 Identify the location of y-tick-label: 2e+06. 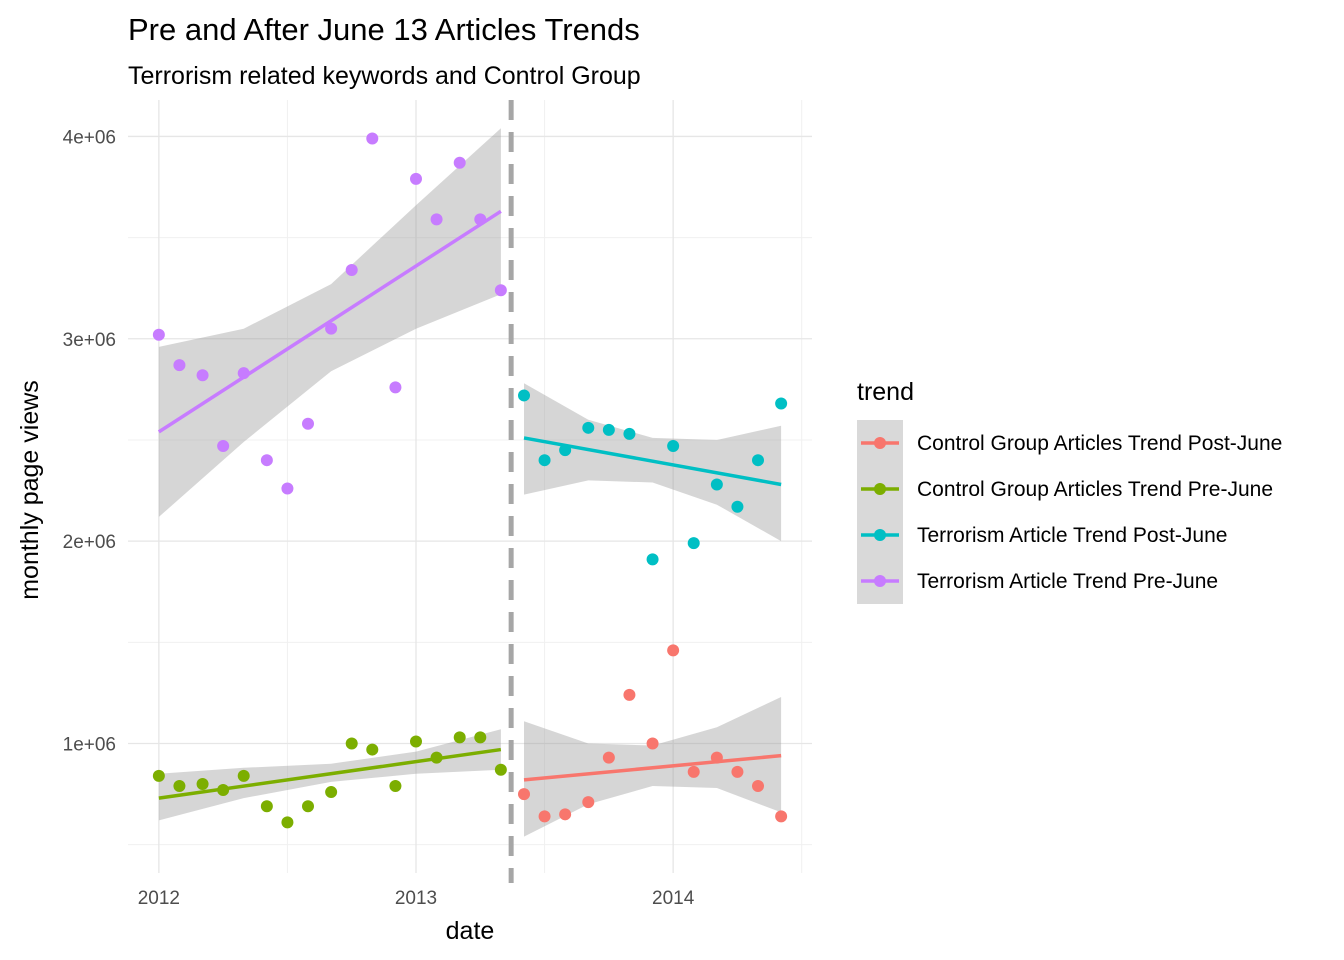
(89, 542).